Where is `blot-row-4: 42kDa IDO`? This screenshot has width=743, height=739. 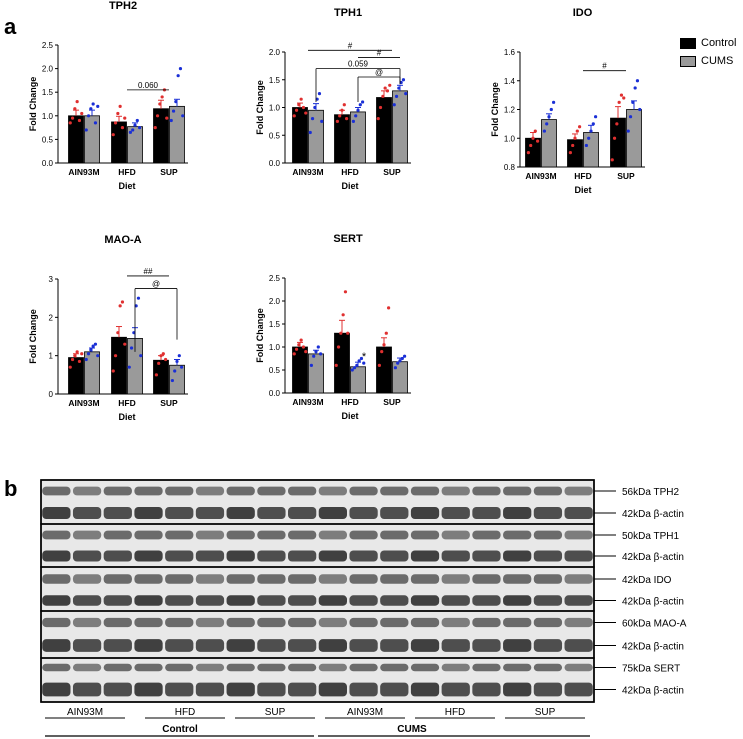
blot-row-4: 42kDa IDO is located at coordinates (357, 580).